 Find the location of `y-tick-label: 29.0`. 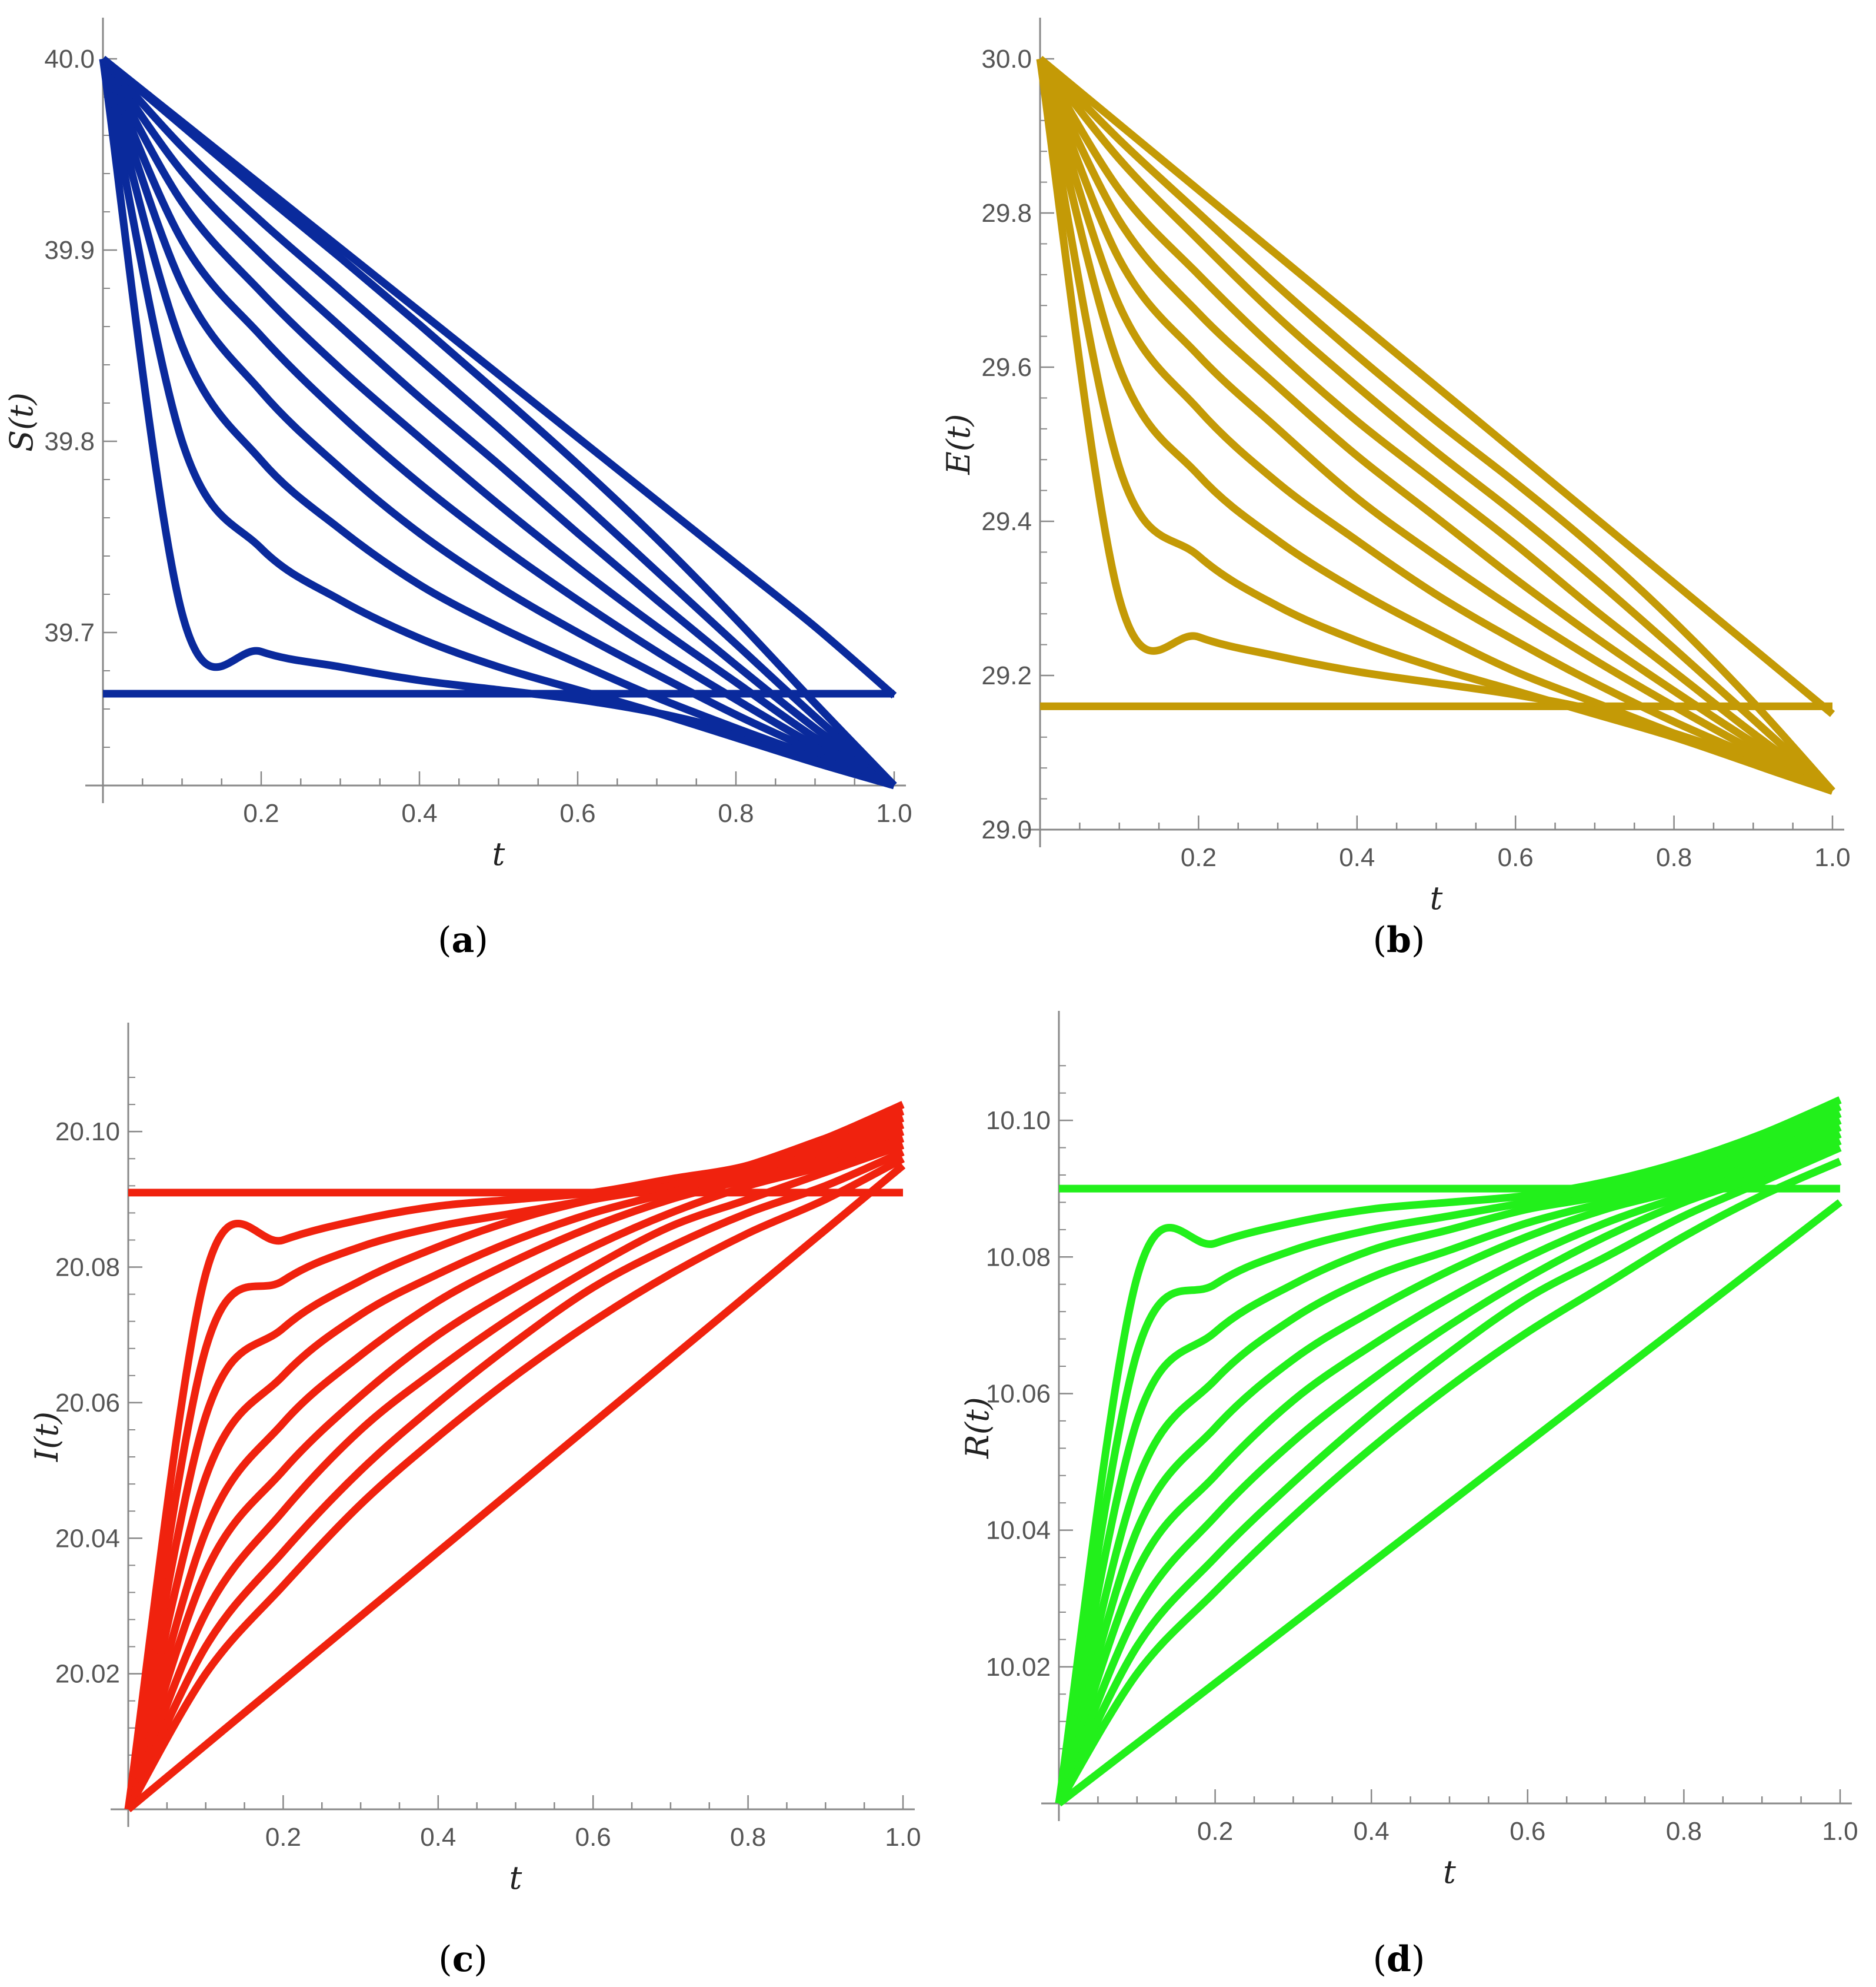

y-tick-label: 29.0 is located at coordinates (1006, 830).